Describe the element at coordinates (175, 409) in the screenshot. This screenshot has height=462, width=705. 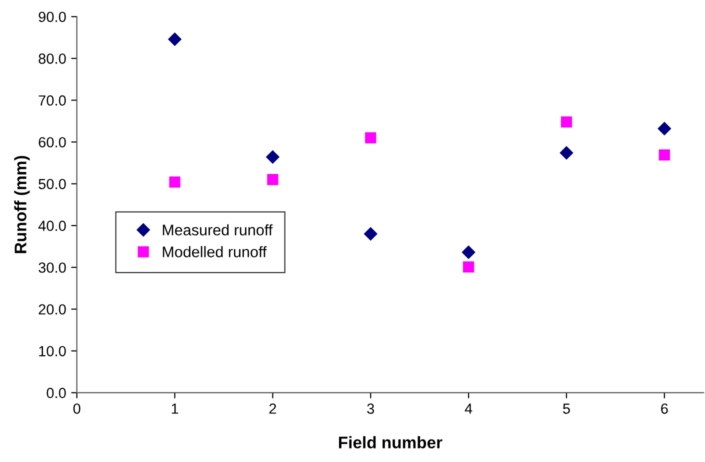
I see `x-tick-label: 1` at that location.